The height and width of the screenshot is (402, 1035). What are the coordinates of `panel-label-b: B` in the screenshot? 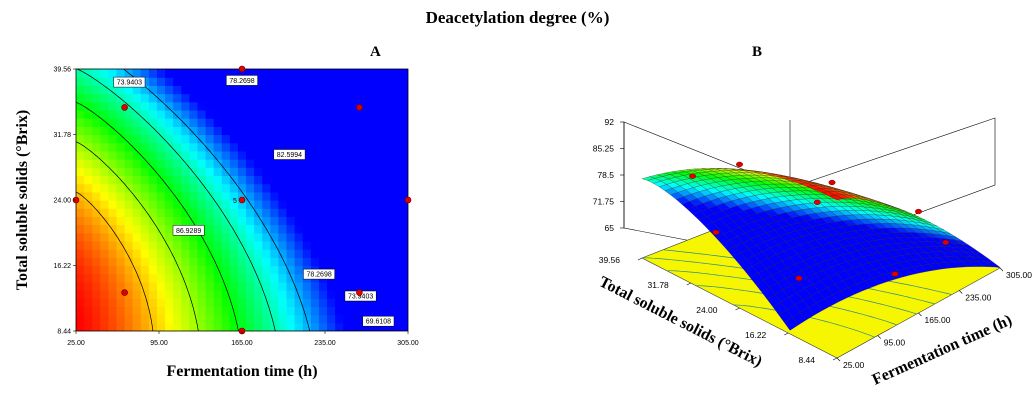 It's located at (757, 52).